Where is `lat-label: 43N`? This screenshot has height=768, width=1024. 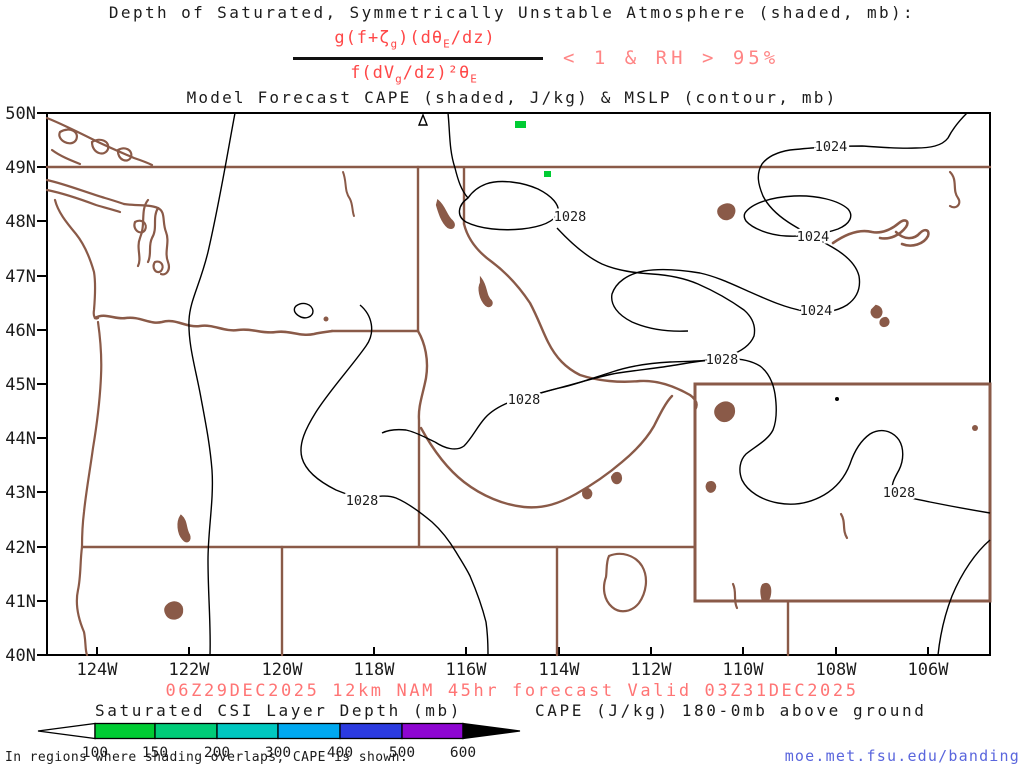 lat-label: 43N is located at coordinates (20, 493).